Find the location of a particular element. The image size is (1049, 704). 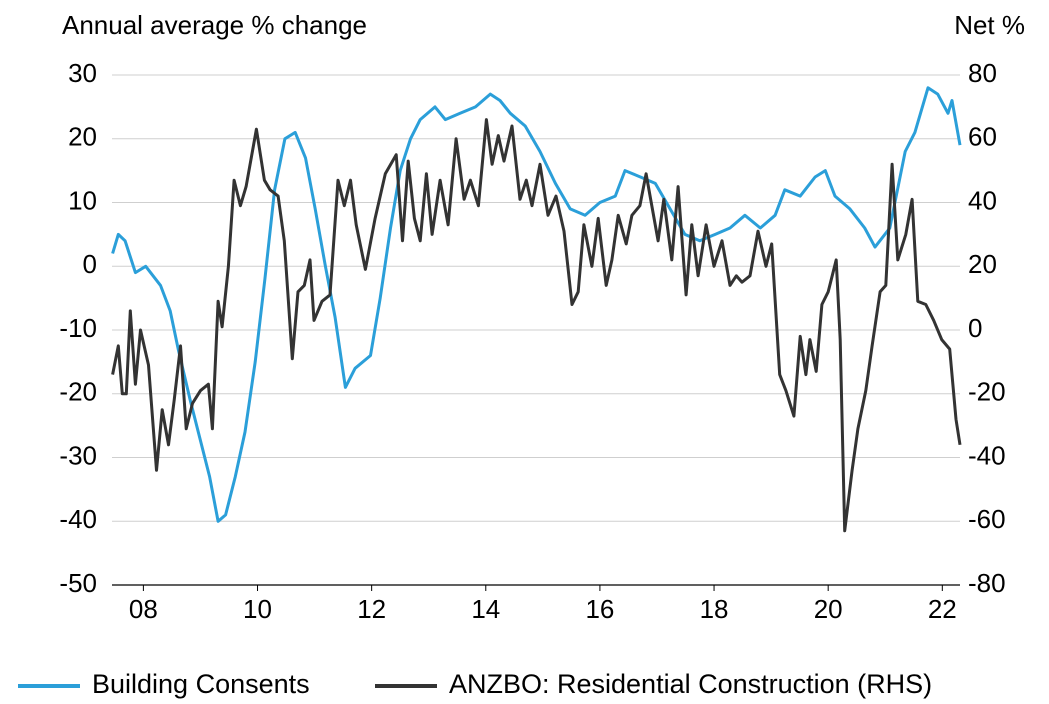

y2-tick-label: 20 is located at coordinates (982, 264).